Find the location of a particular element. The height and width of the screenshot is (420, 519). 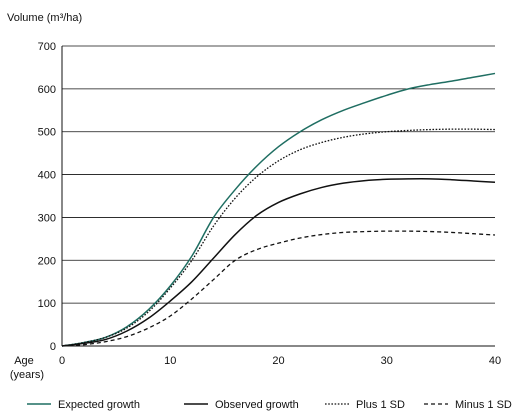

y-axis-label: Volume (m³/ha) is located at coordinates (44, 18).